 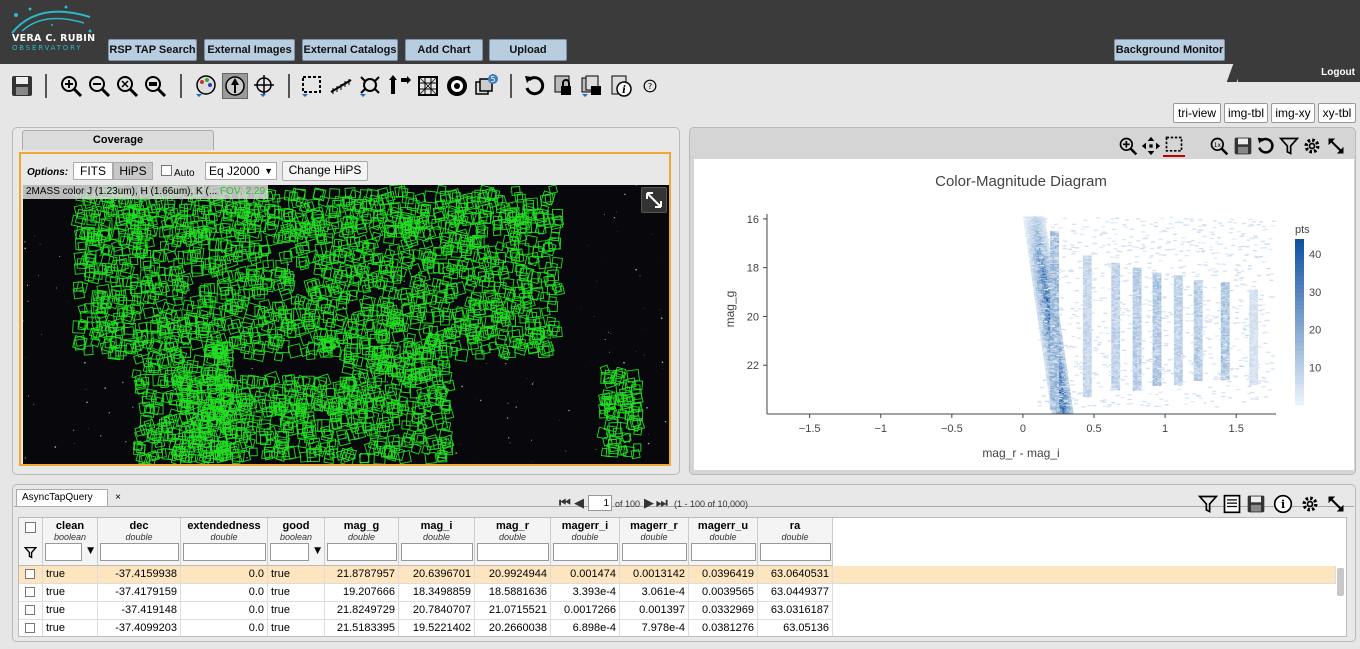 What do you see at coordinates (166, 170) in the screenshot?
I see `auto-checkbox` at bounding box center [166, 170].